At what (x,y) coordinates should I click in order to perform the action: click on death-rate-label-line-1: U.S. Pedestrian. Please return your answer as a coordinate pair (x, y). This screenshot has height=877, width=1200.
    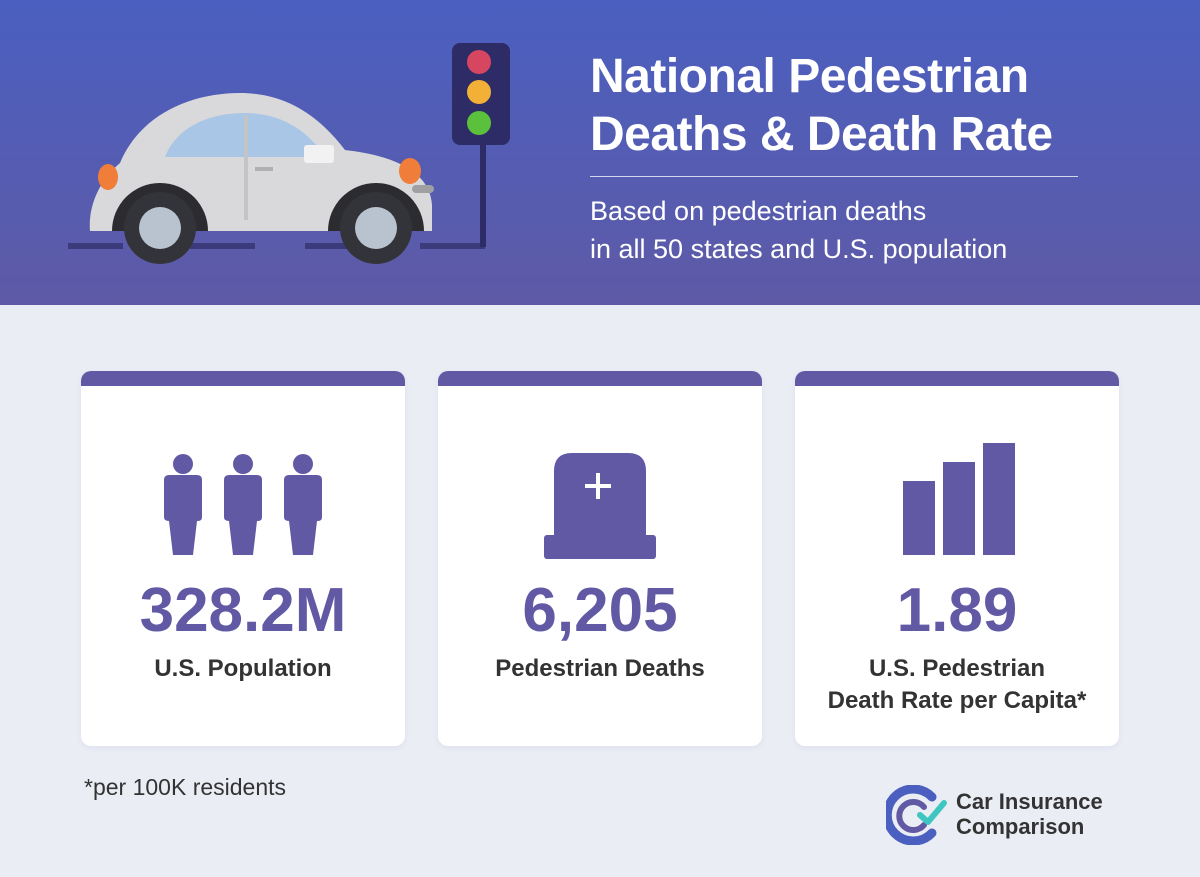
    Looking at the image, I should click on (957, 668).